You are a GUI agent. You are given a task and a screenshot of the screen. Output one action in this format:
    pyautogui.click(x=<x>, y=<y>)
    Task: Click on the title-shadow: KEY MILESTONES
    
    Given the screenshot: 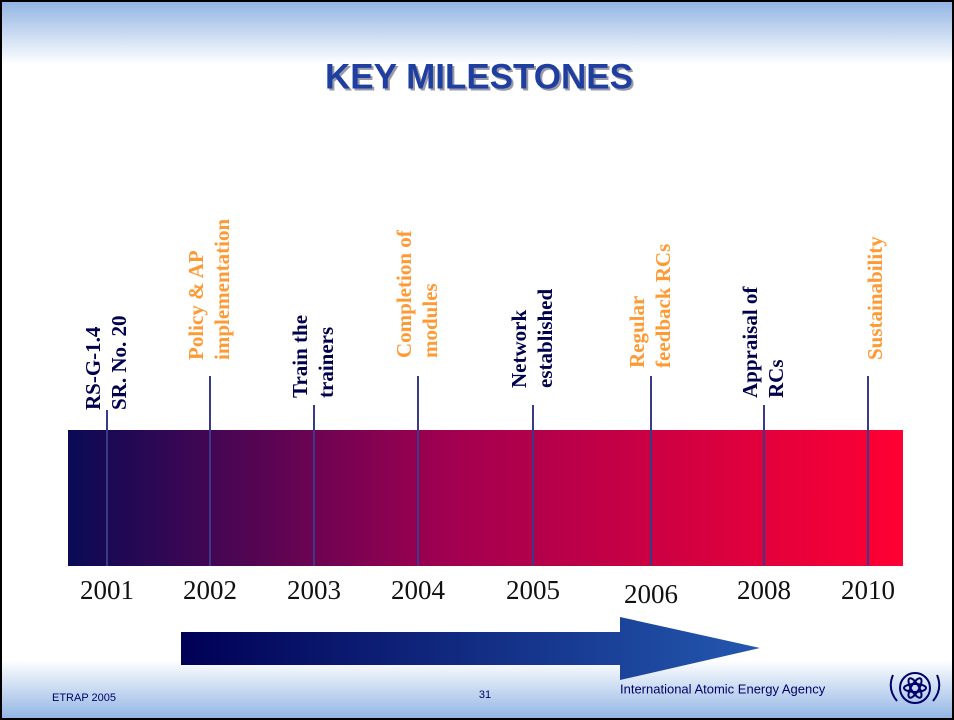 What is the action you would take?
    pyautogui.click(x=481, y=78)
    